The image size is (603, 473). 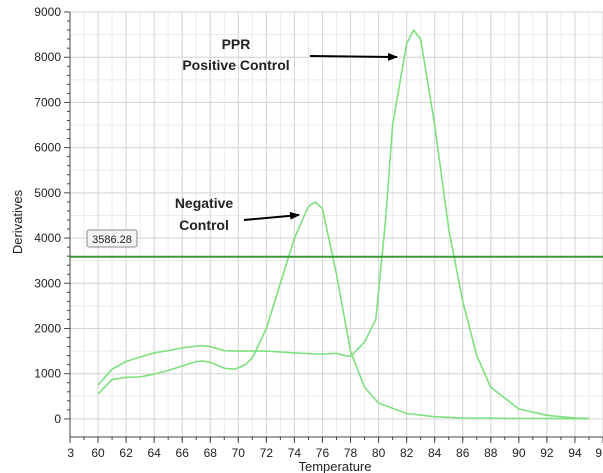 I want to click on annotation-positive-line-1: PPR, so click(x=236, y=44).